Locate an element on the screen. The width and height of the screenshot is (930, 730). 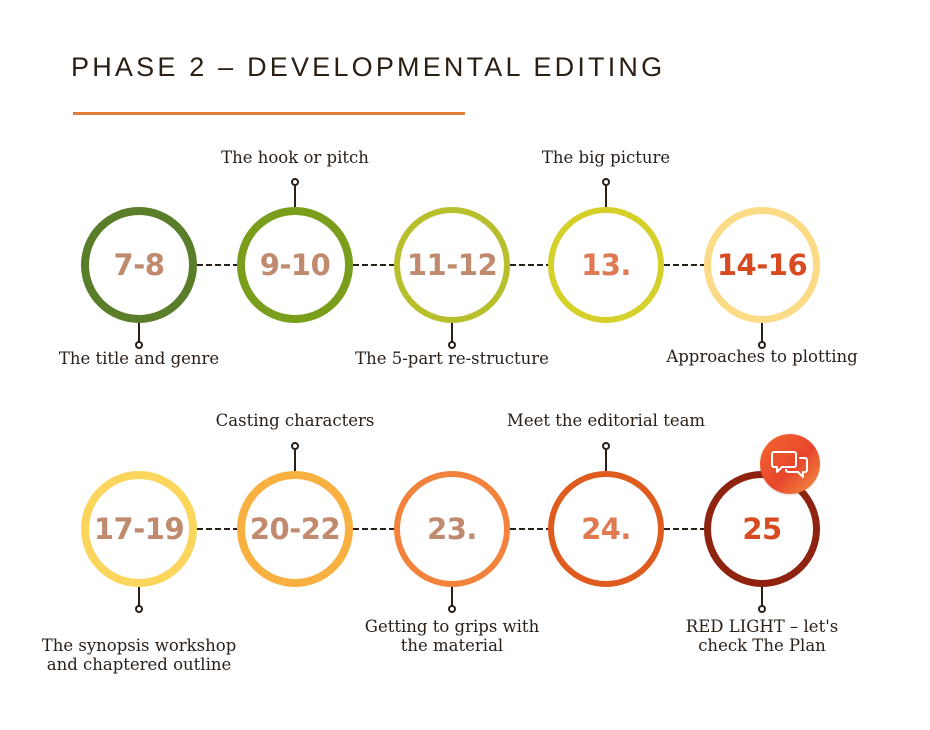
step-label: Casting characters is located at coordinates (295, 420).